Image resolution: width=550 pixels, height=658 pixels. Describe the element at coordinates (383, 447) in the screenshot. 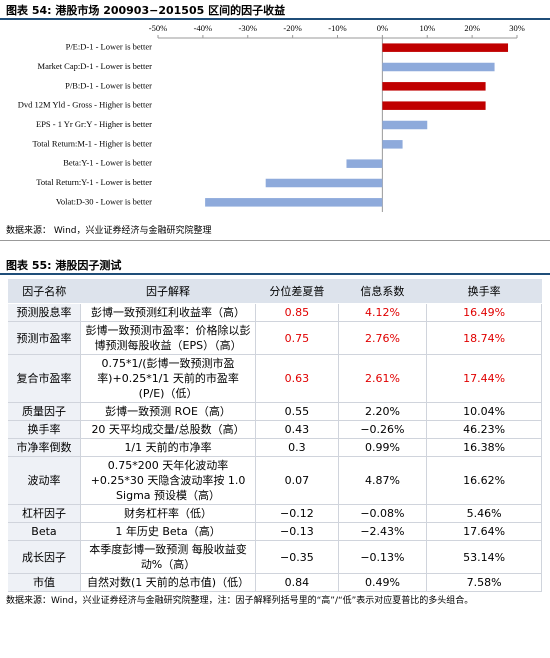

I see `table-cell: 0.99%` at that location.